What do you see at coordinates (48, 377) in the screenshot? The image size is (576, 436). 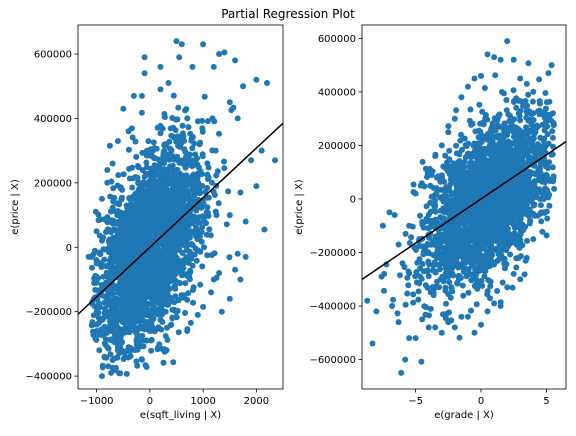 I see `y-tick-label: −400000` at bounding box center [48, 377].